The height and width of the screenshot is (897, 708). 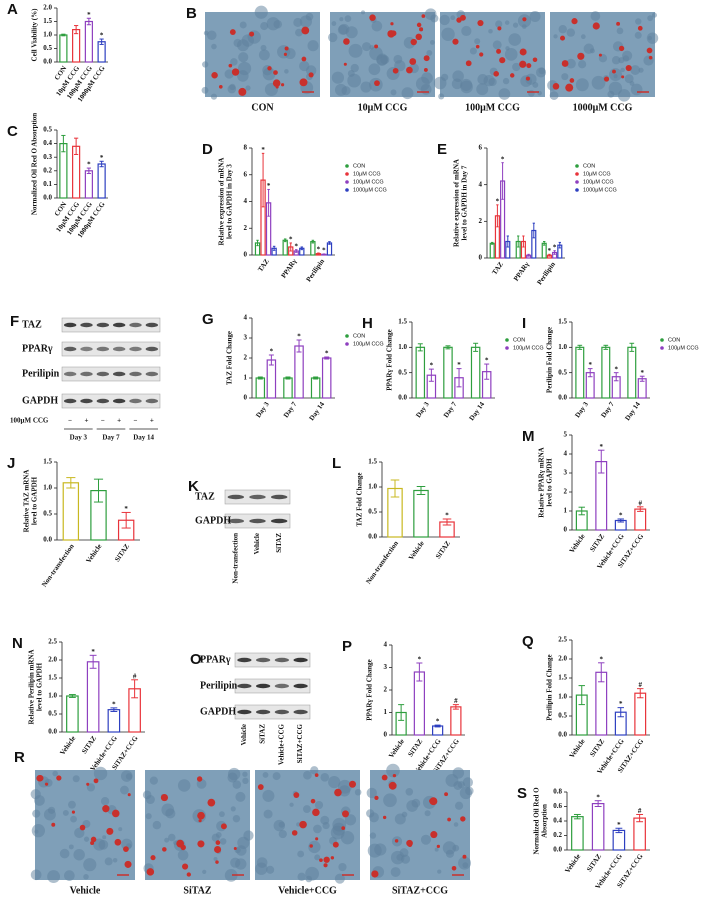 I want to click on micrograph, so click(x=420, y=825).